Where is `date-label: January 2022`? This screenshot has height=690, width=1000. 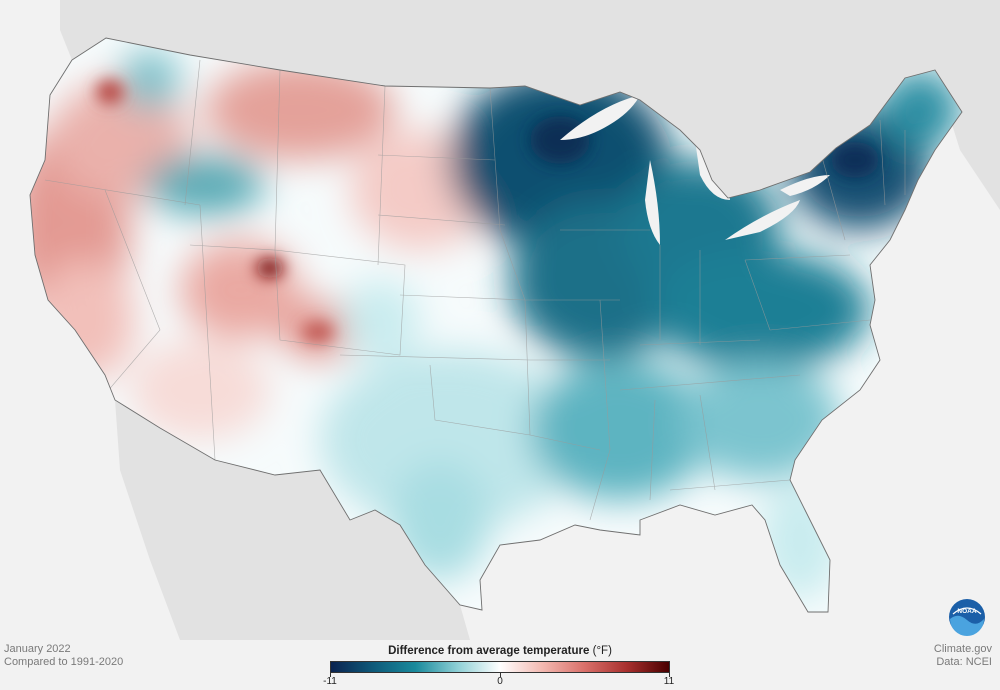
date-label: January 2022 is located at coordinates (37, 649).